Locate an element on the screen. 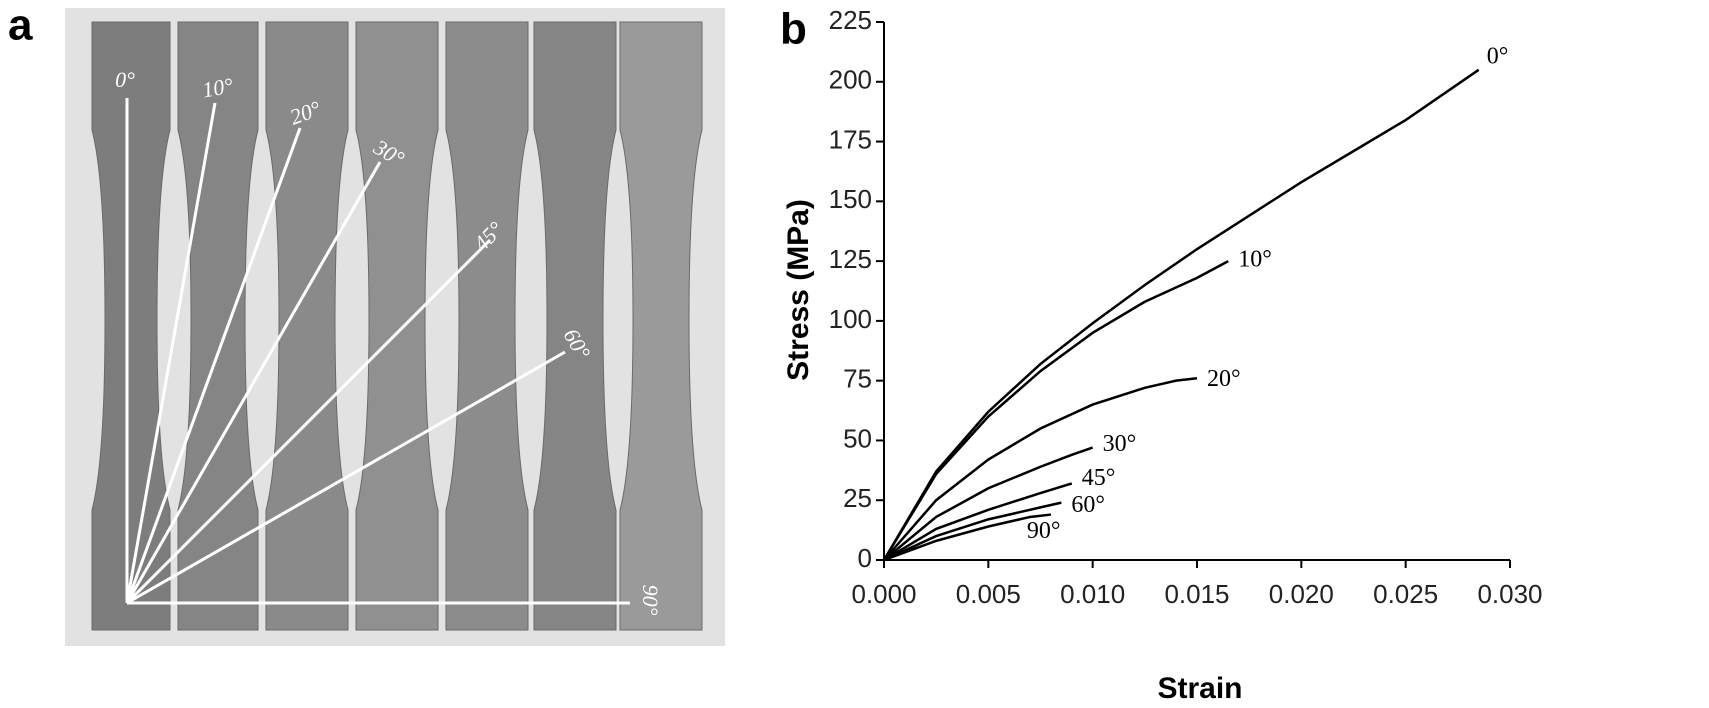 Image resolution: width=1709 pixels, height=708 pixels. x-tick-label: 0.000 is located at coordinates (883, 594).